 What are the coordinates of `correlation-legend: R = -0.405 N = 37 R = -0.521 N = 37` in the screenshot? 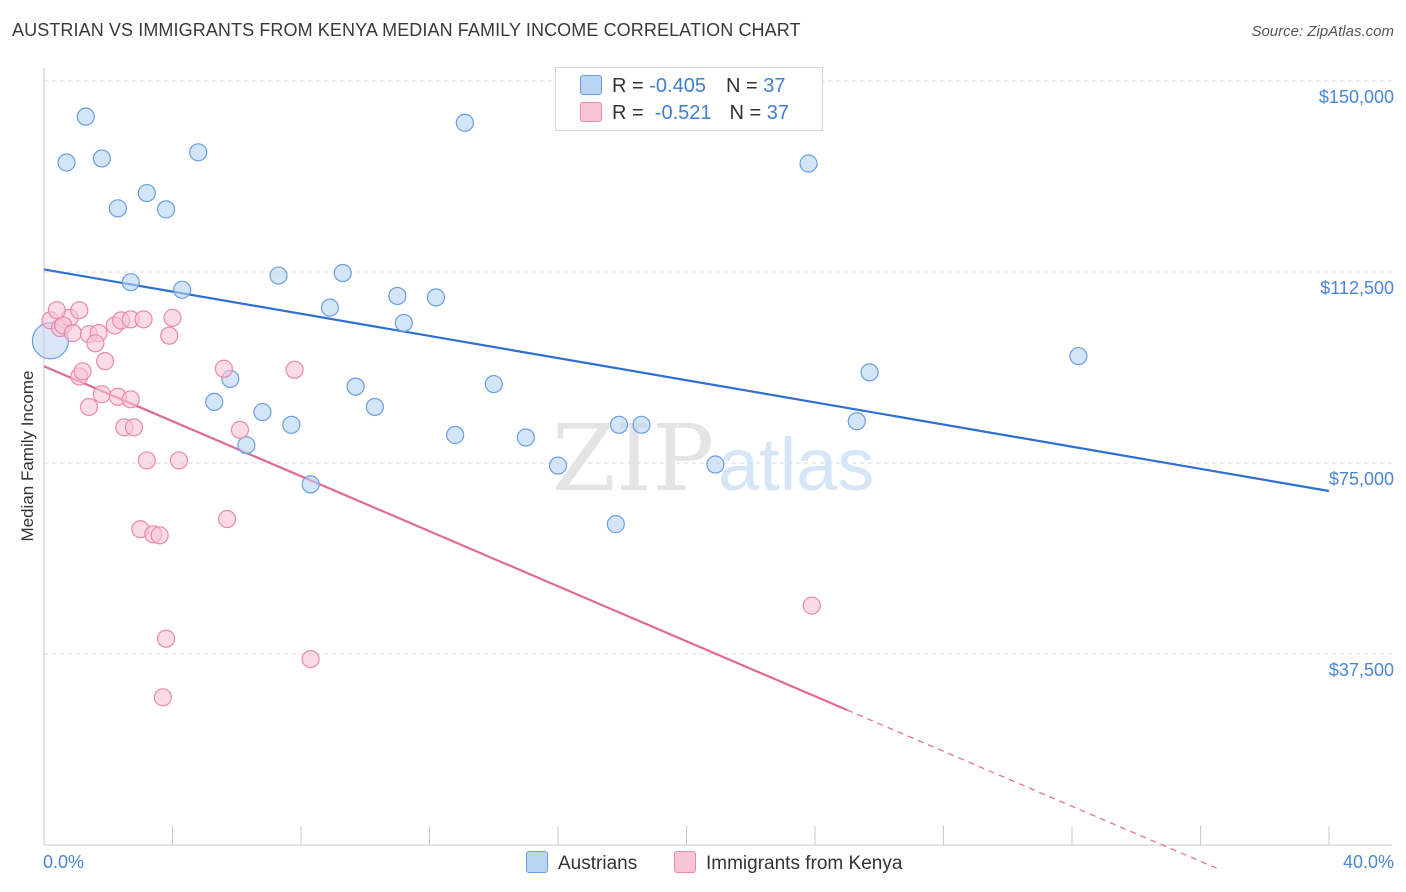 It's located at (689, 99).